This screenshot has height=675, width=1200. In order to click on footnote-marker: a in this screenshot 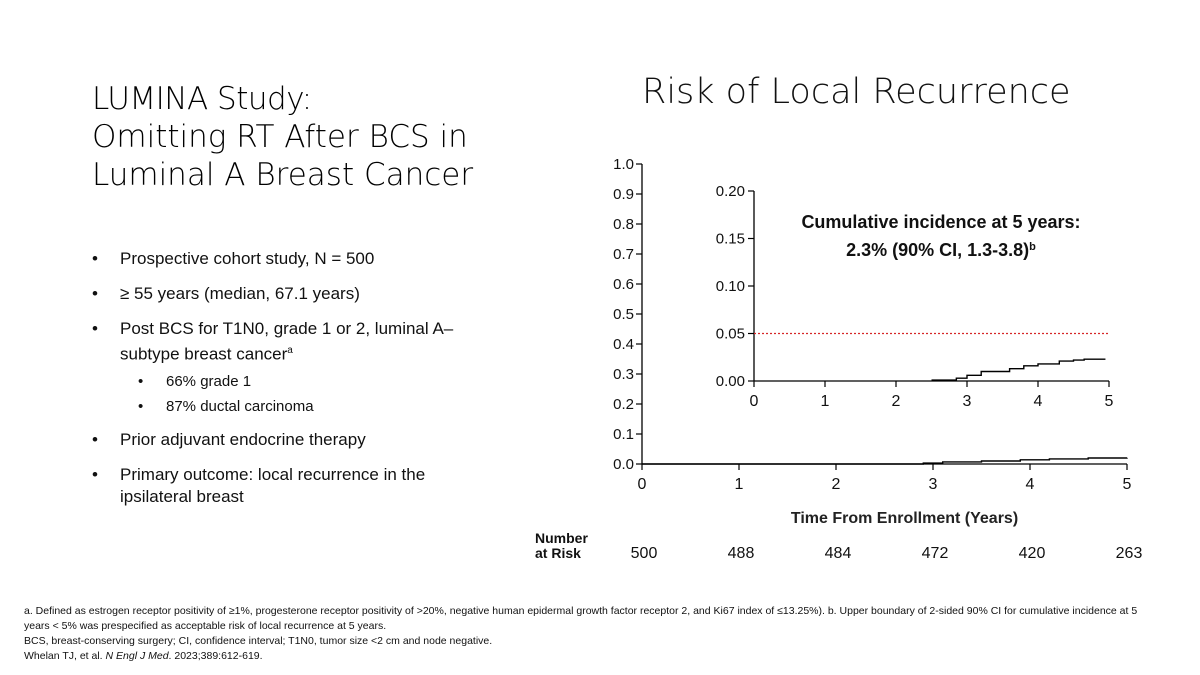, I will do `click(290, 350)`.